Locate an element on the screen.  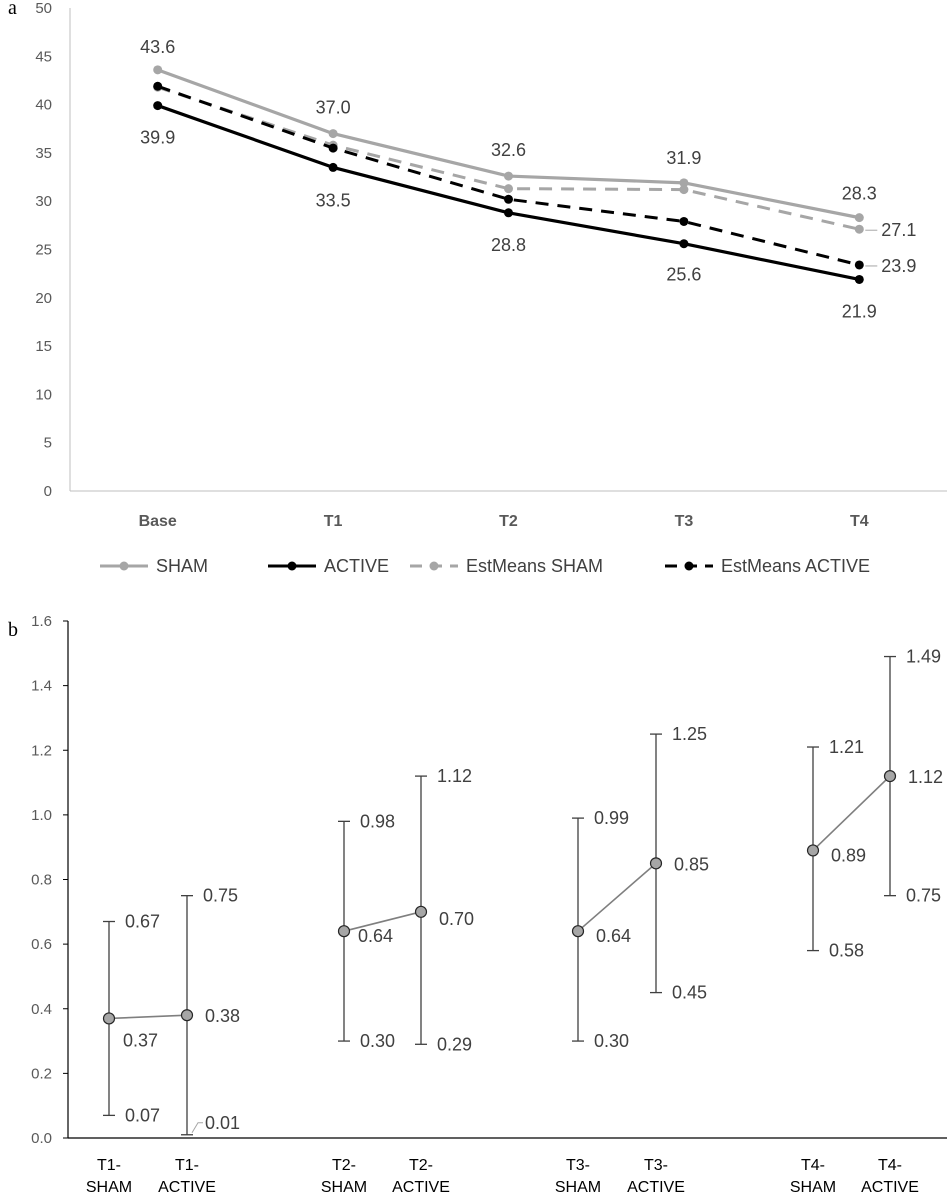
data-label: 43.6 is located at coordinates (157, 47).